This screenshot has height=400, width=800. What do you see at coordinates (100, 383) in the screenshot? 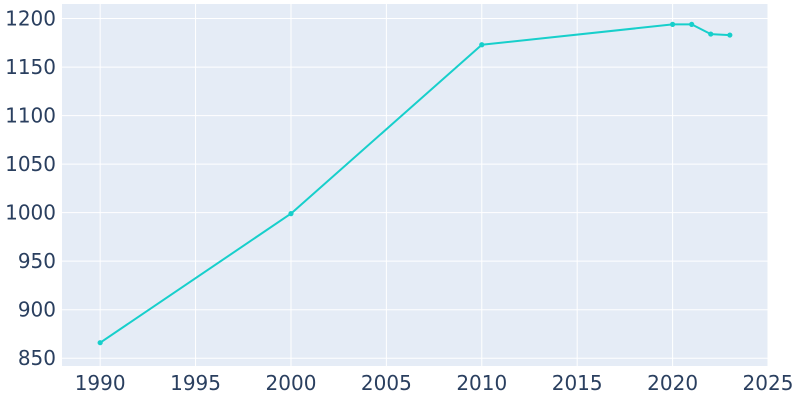
I see `x-tick-label-1990: 1990` at bounding box center [100, 383].